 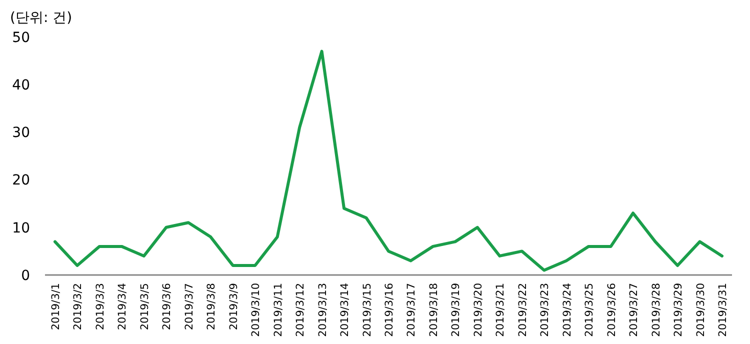 I want to click on x-tick-label: 2019/3/14, so click(x=345, y=309).